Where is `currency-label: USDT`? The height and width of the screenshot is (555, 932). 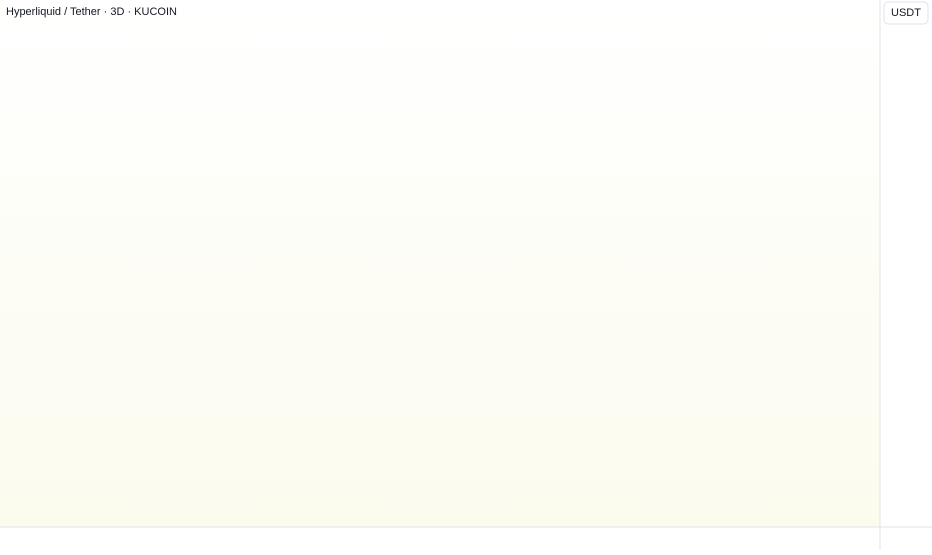
currency-label: USDT is located at coordinates (906, 13).